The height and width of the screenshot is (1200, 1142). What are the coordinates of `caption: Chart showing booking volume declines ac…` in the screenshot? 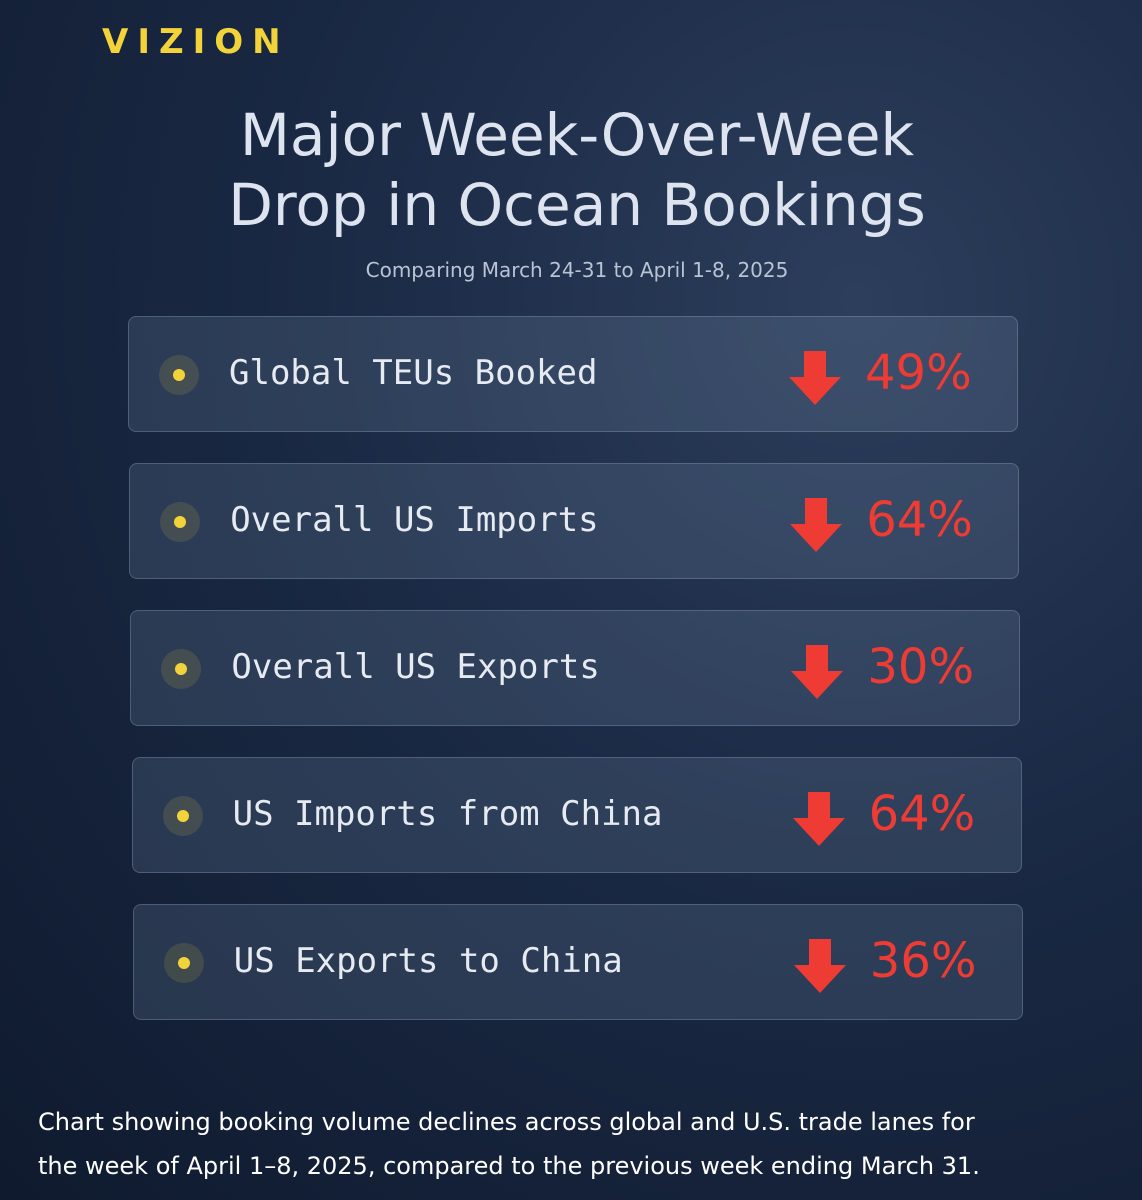 It's located at (506, 1122).